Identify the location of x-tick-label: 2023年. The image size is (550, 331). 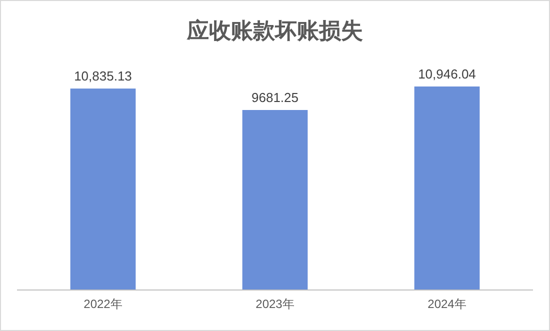
(275, 304).